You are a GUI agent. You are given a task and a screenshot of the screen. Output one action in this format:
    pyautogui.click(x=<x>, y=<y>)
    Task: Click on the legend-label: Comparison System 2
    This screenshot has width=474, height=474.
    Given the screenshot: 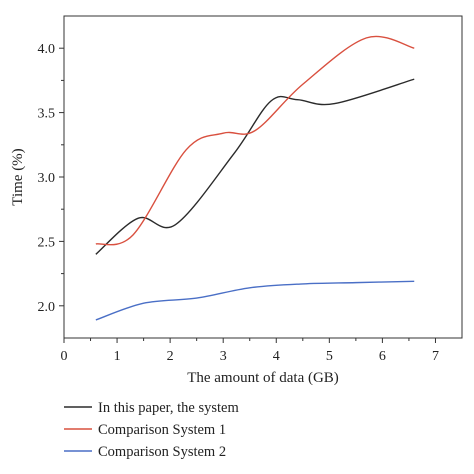 What is the action you would take?
    pyautogui.click(x=162, y=452)
    